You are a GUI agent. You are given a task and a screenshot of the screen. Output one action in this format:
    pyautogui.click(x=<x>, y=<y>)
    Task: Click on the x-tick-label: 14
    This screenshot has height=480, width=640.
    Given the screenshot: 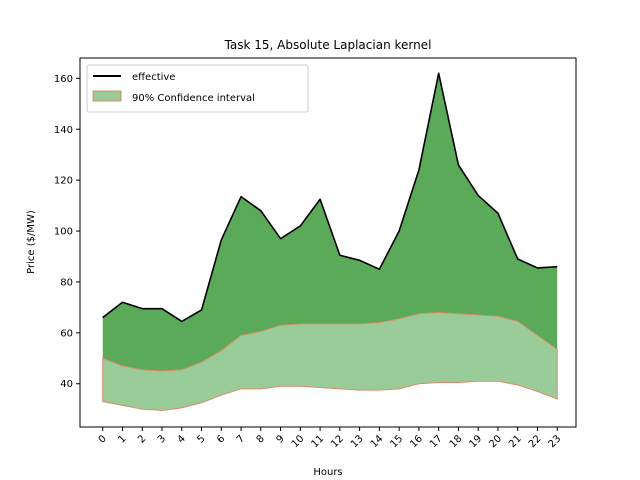 What is the action you would take?
    pyautogui.click(x=377, y=441)
    